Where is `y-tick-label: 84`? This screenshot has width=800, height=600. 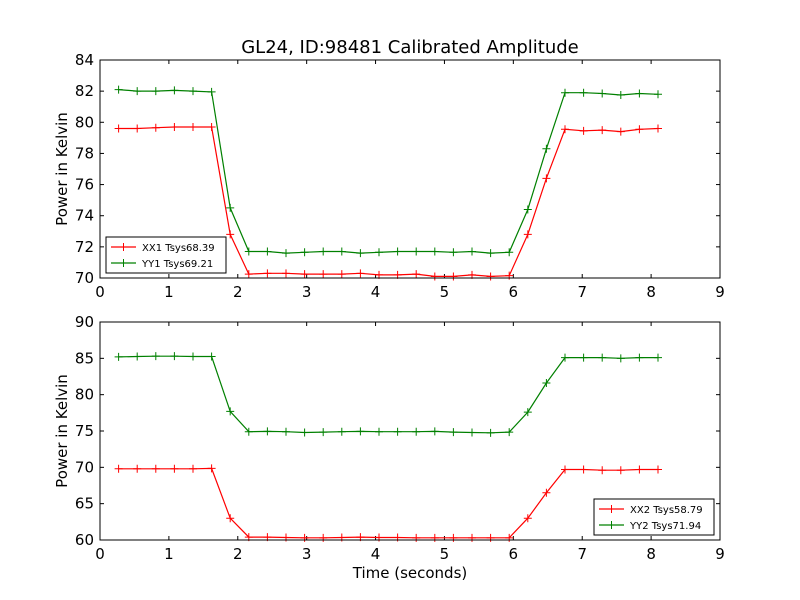 y-tick-label: 84 is located at coordinates (84, 60).